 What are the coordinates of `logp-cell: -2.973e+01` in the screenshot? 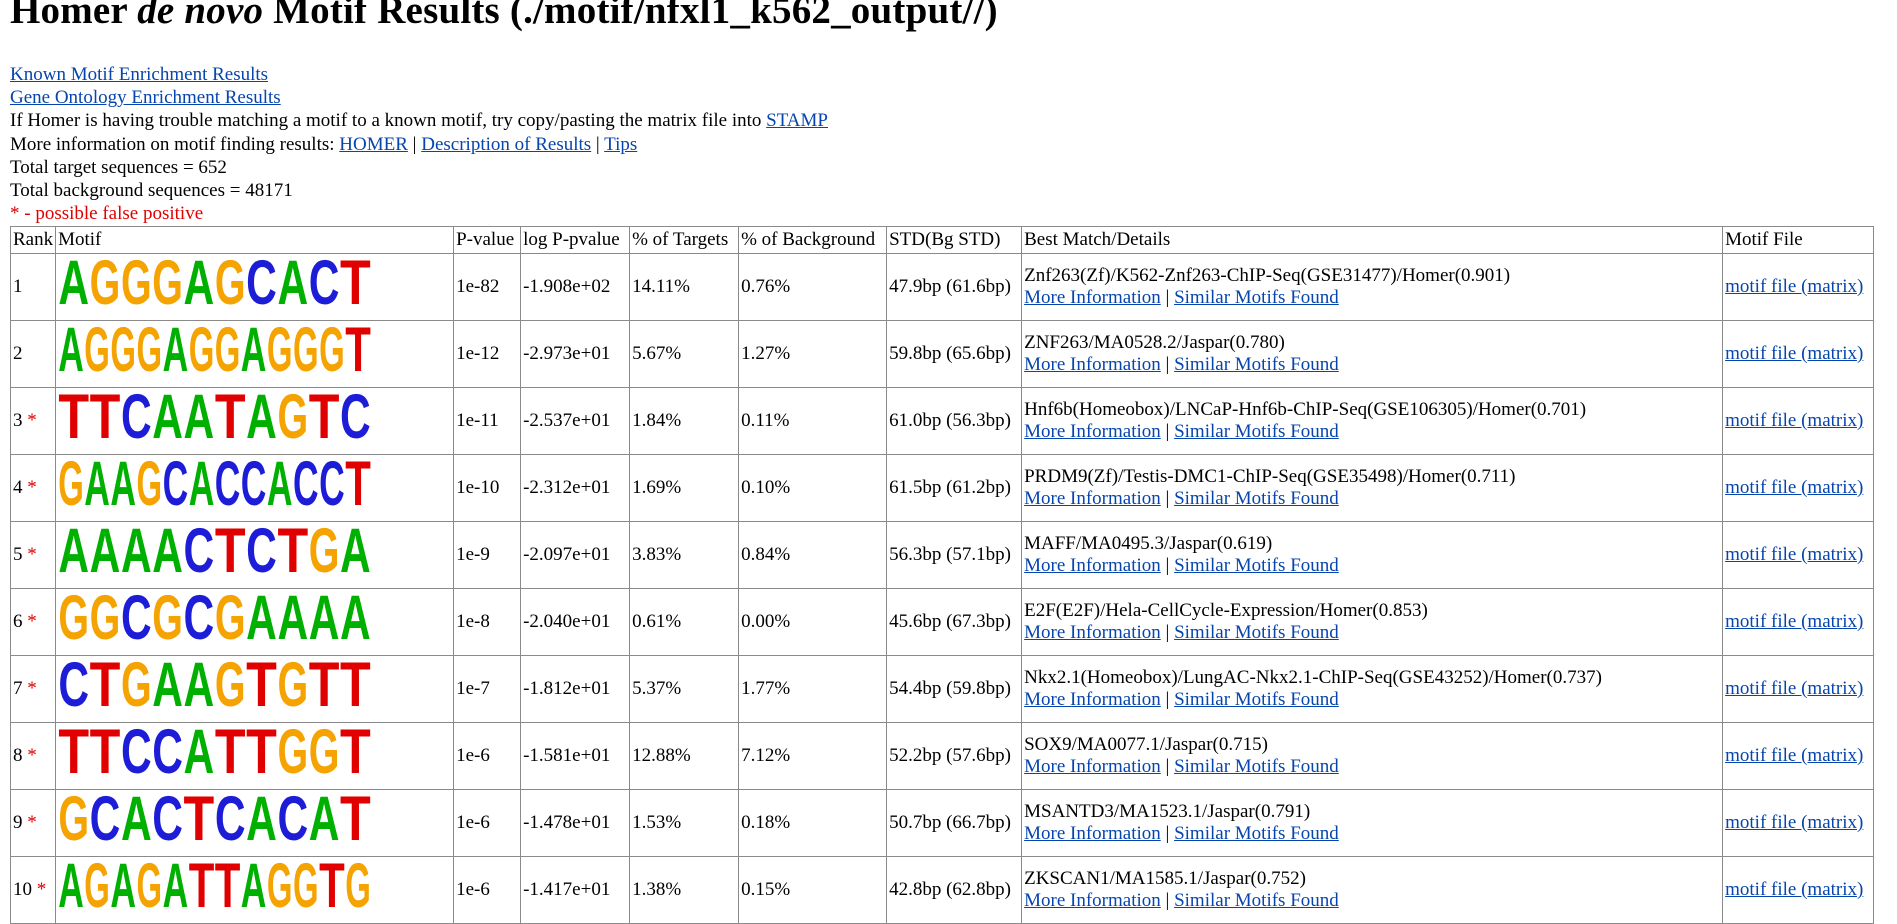 It's located at (575, 354).